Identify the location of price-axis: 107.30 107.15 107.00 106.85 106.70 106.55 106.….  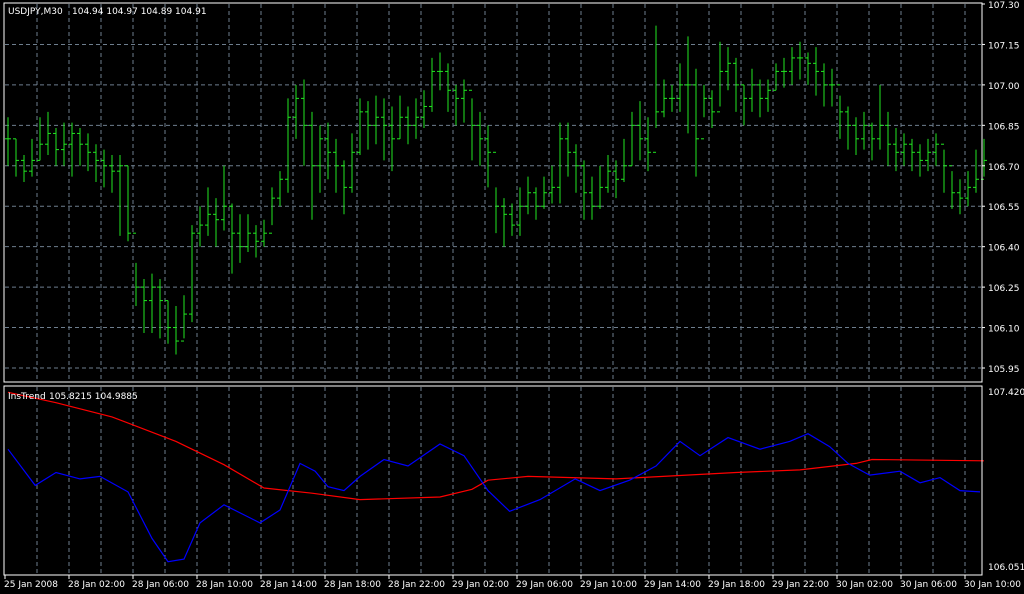
(1003, 287).